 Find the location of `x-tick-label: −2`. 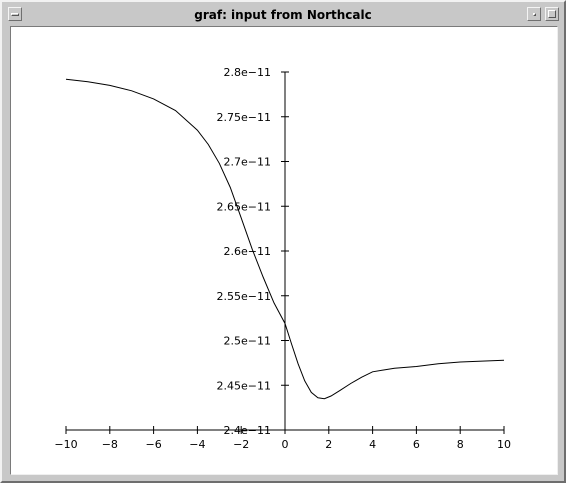

x-tick-label: −2 is located at coordinates (241, 444).